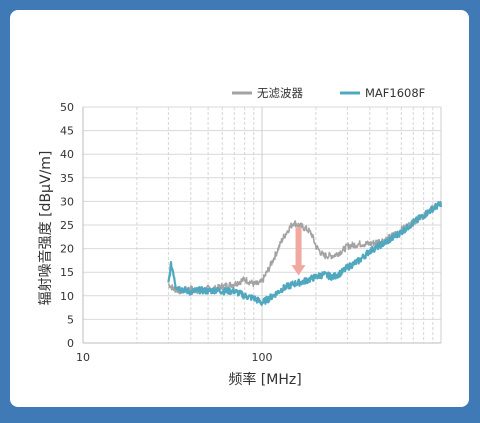 The height and width of the screenshot is (423, 480). What do you see at coordinates (70, 343) in the screenshot?
I see `y-tick-label: 0` at bounding box center [70, 343].